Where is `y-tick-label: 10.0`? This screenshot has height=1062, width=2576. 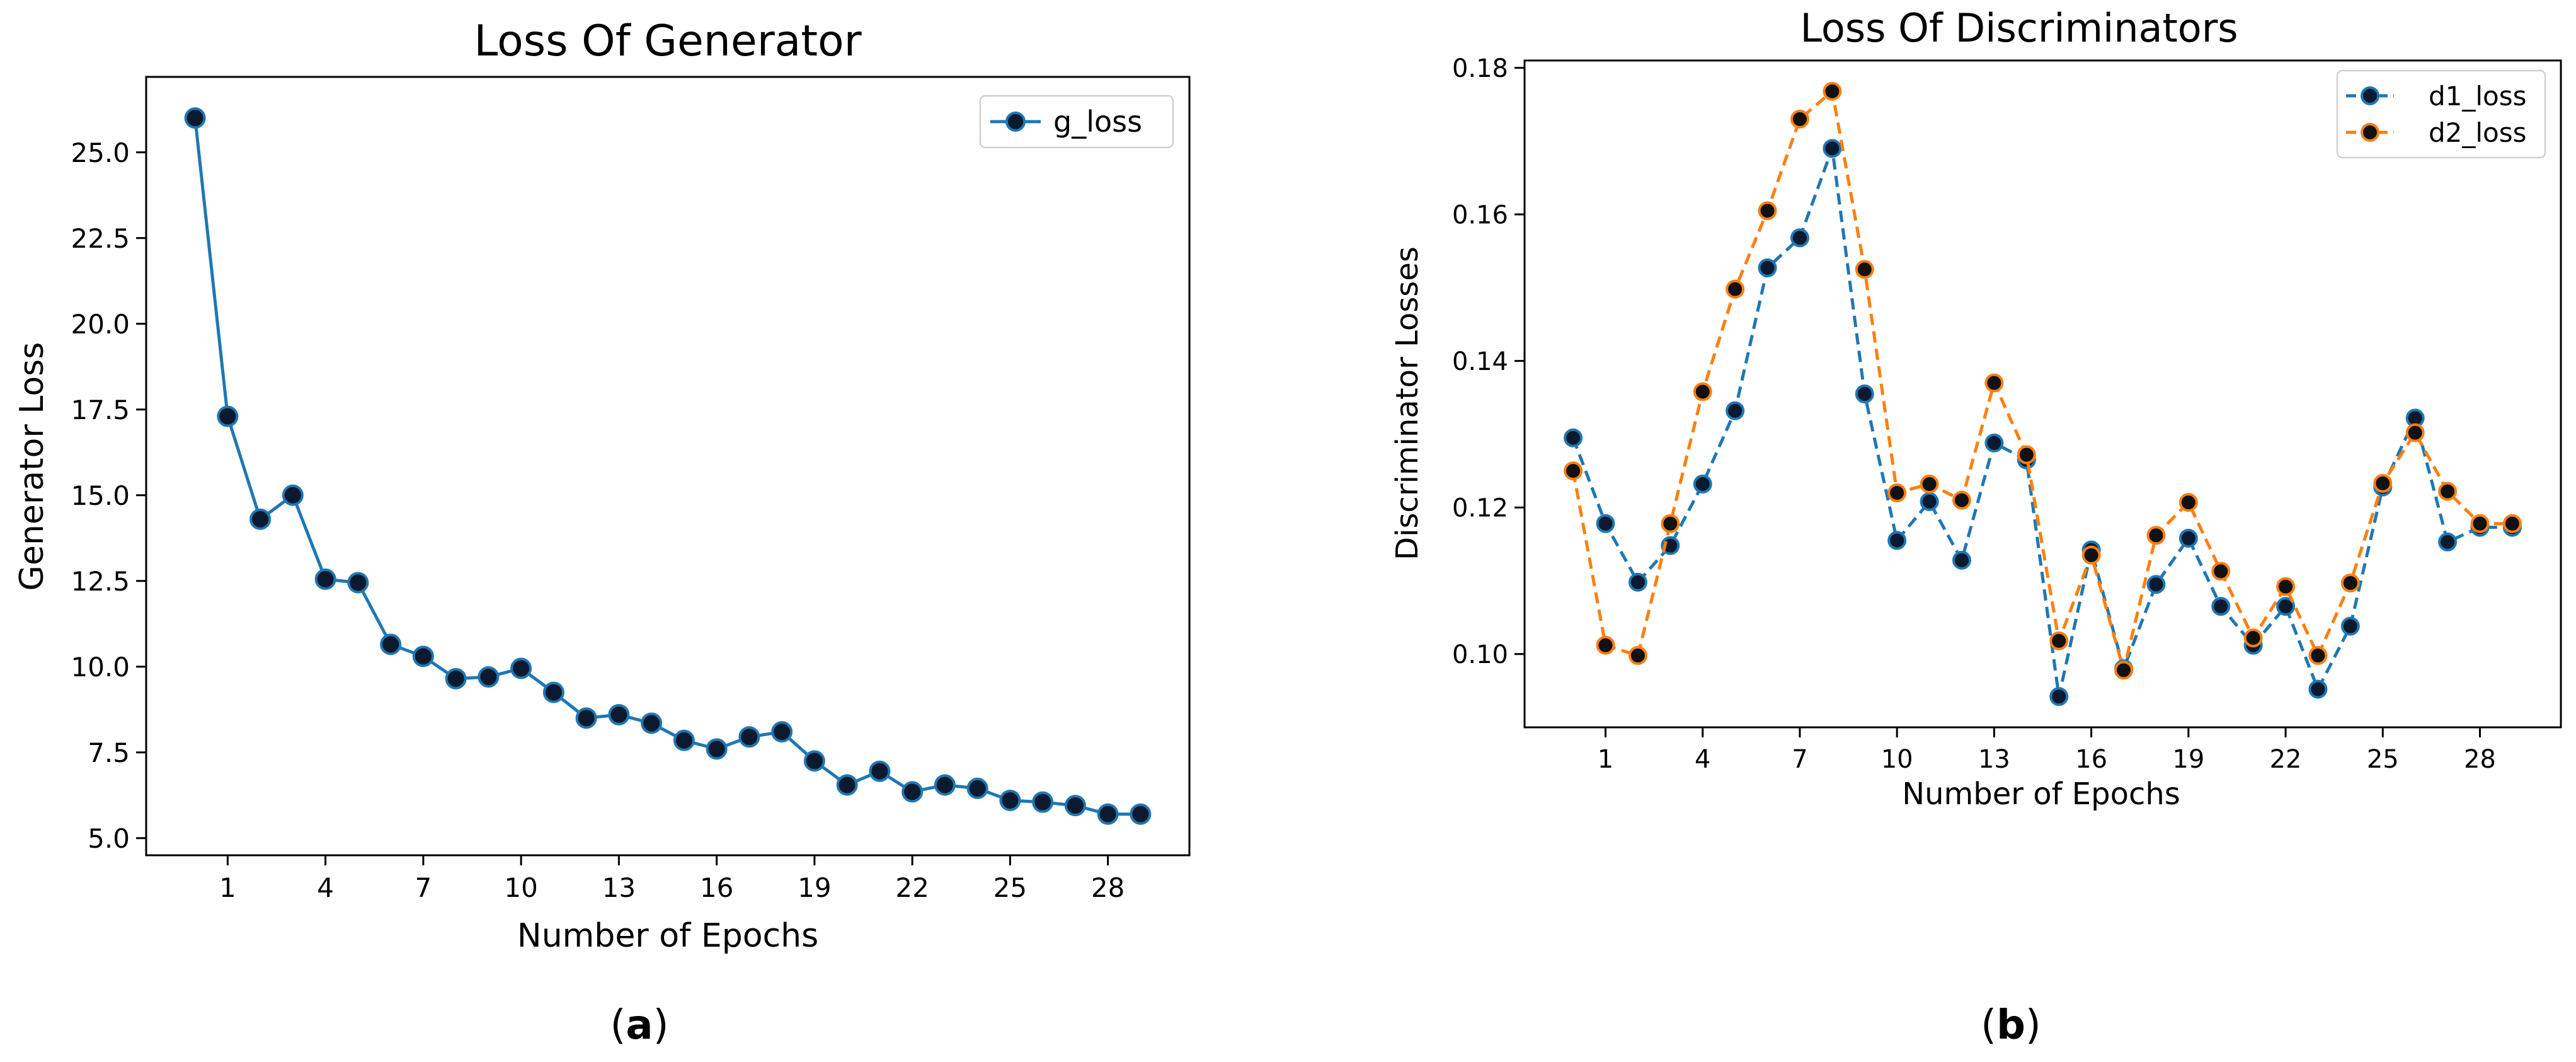 y-tick-label: 10.0 is located at coordinates (100, 668).